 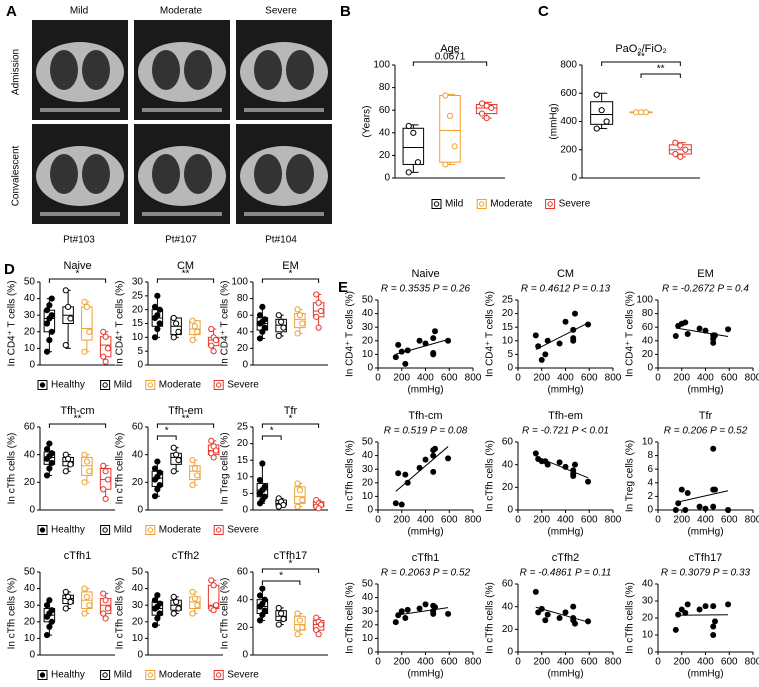 I want to click on panel-letter: D, so click(x=9, y=269).